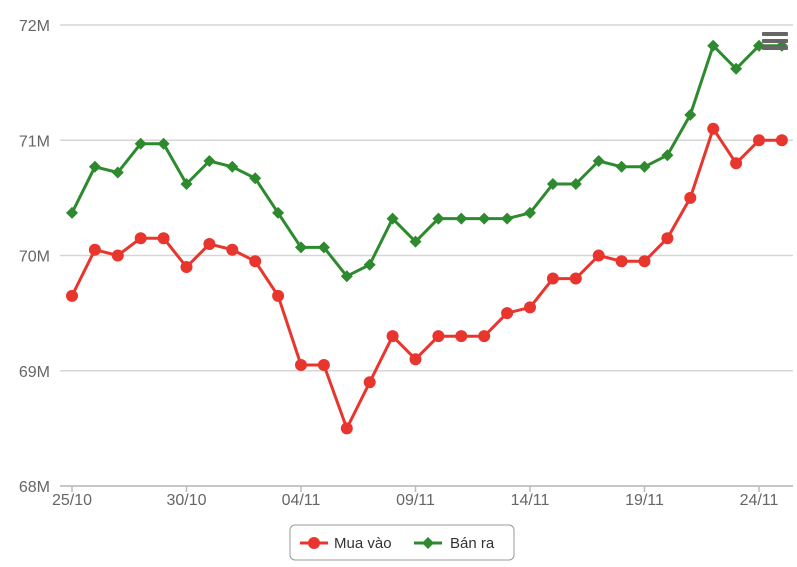 The image size is (797, 567). What do you see at coordinates (186, 500) in the screenshot?
I see `x-tick-label: 30/10` at bounding box center [186, 500].